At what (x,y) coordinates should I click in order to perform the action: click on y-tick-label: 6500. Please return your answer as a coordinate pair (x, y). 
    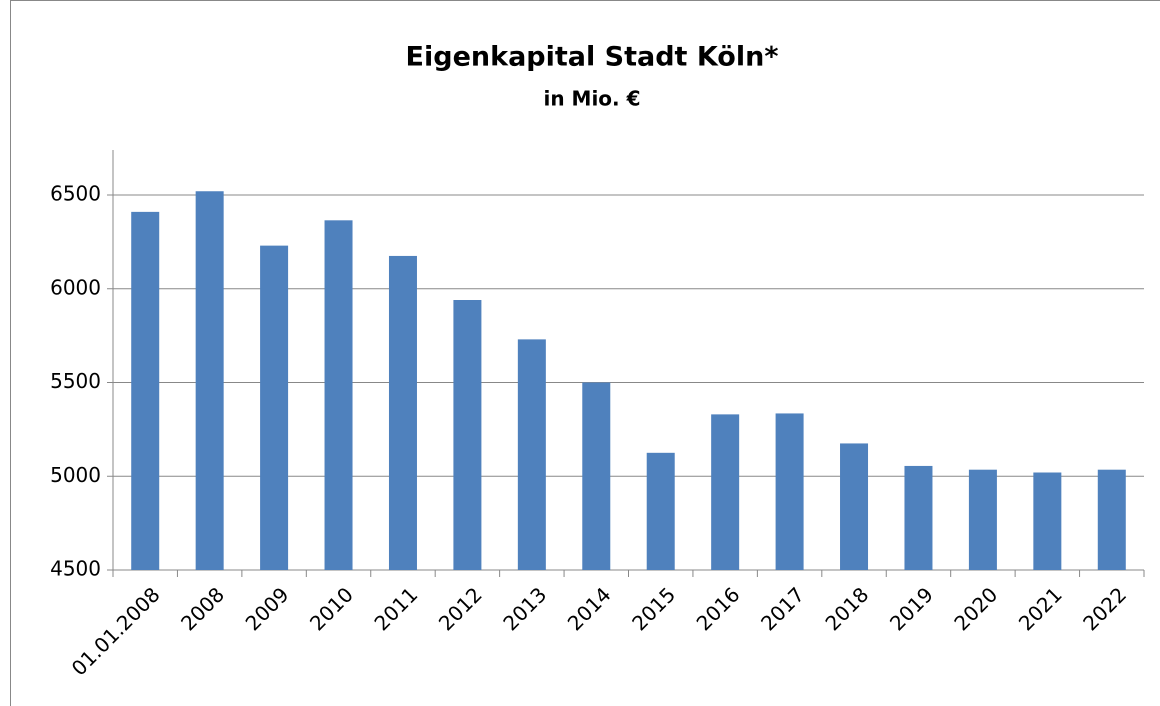
    Looking at the image, I should click on (75, 194).